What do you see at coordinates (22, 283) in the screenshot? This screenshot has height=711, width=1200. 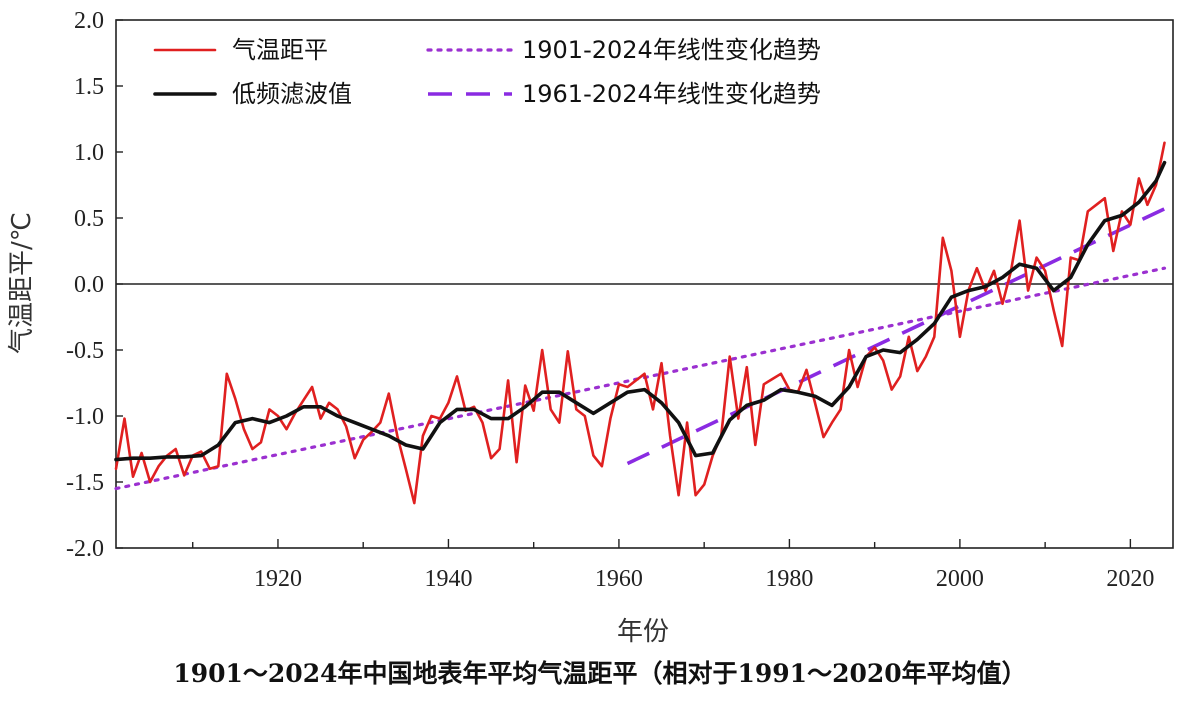 I see `y-axis-title: 气温距平/℃` at bounding box center [22, 283].